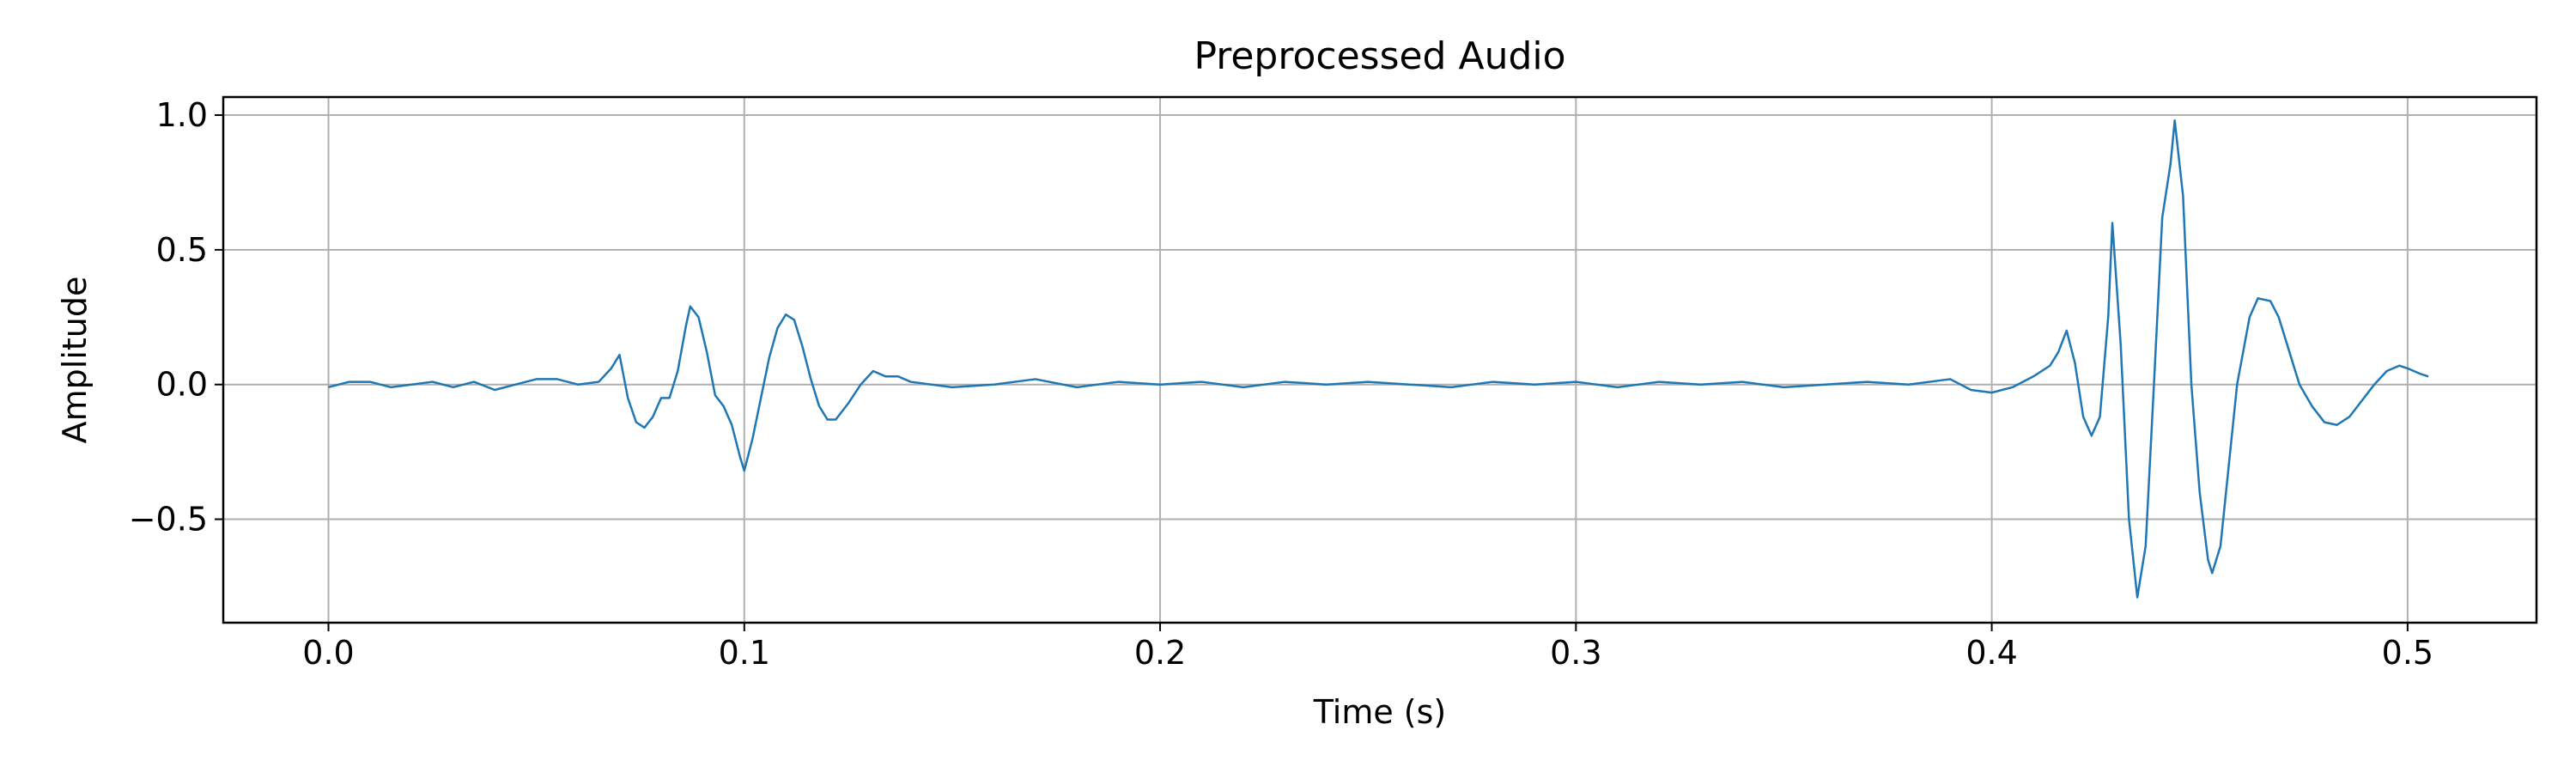  I want to click on x-axis-label: Time (s), so click(1380, 712).